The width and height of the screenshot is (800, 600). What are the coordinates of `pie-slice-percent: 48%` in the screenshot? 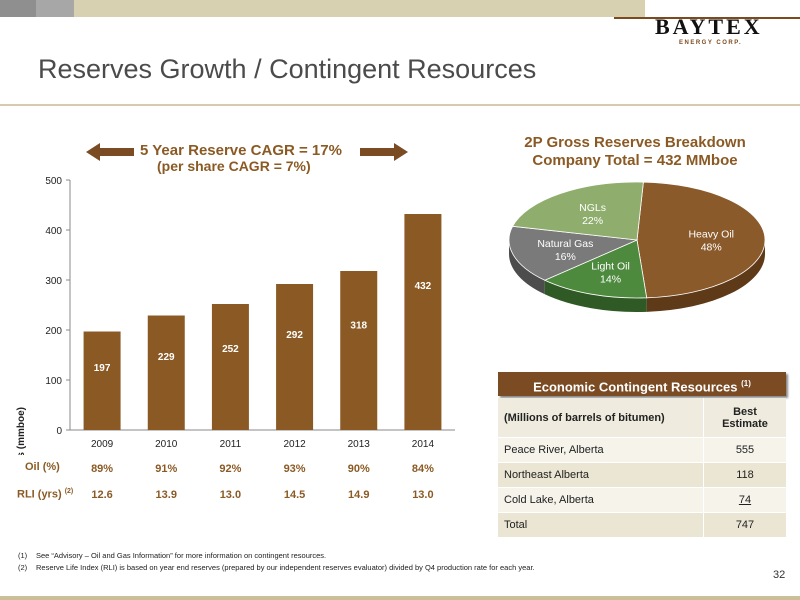 It's located at (711, 248).